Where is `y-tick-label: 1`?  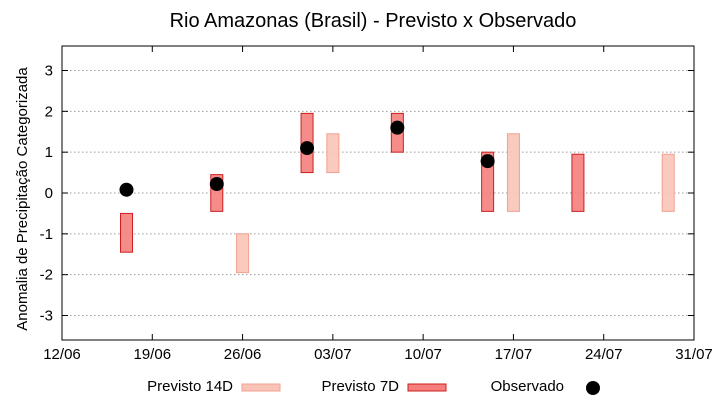 y-tick-label: 1 is located at coordinates (49, 152).